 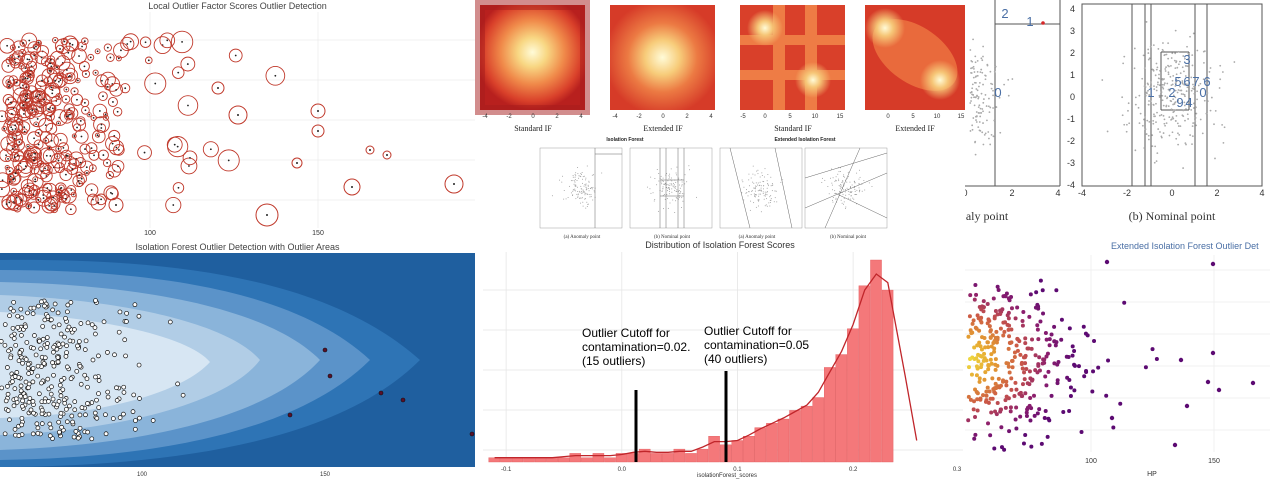 I want to click on map-label-standard-if-2: Standard IF, so click(x=793, y=128).